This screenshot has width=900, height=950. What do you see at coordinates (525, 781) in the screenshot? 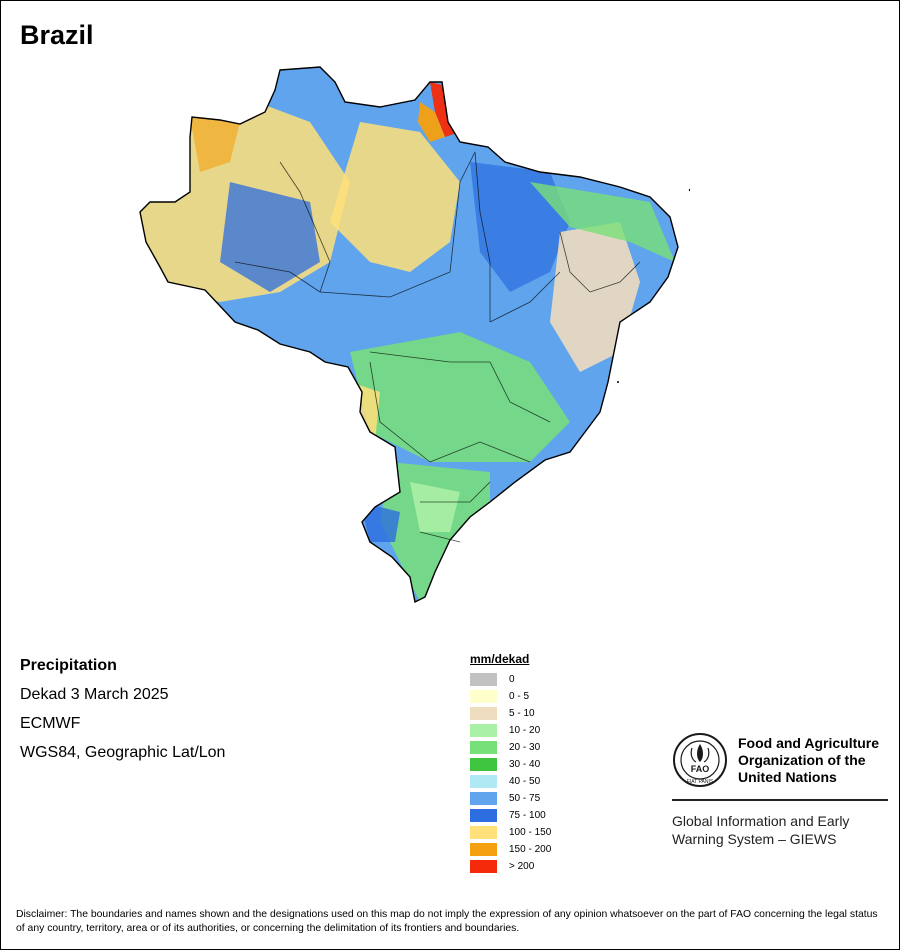
I see `legend-label: 40 - 50` at bounding box center [525, 781].